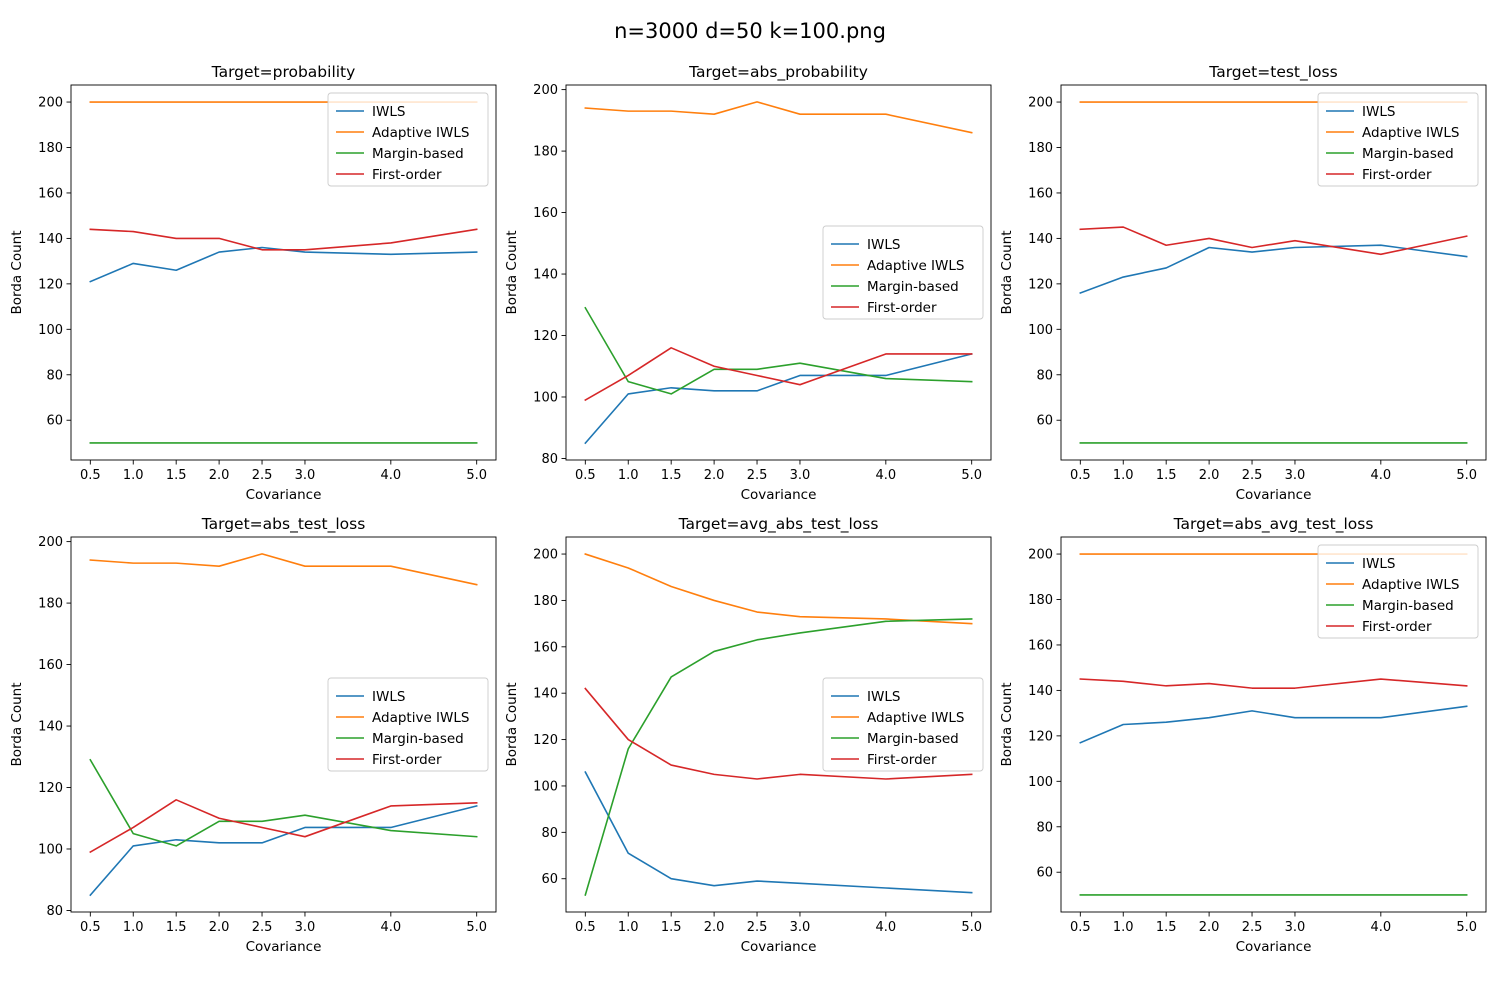  I want to click on subplot-title: Target=abs_probability, so click(778, 72).